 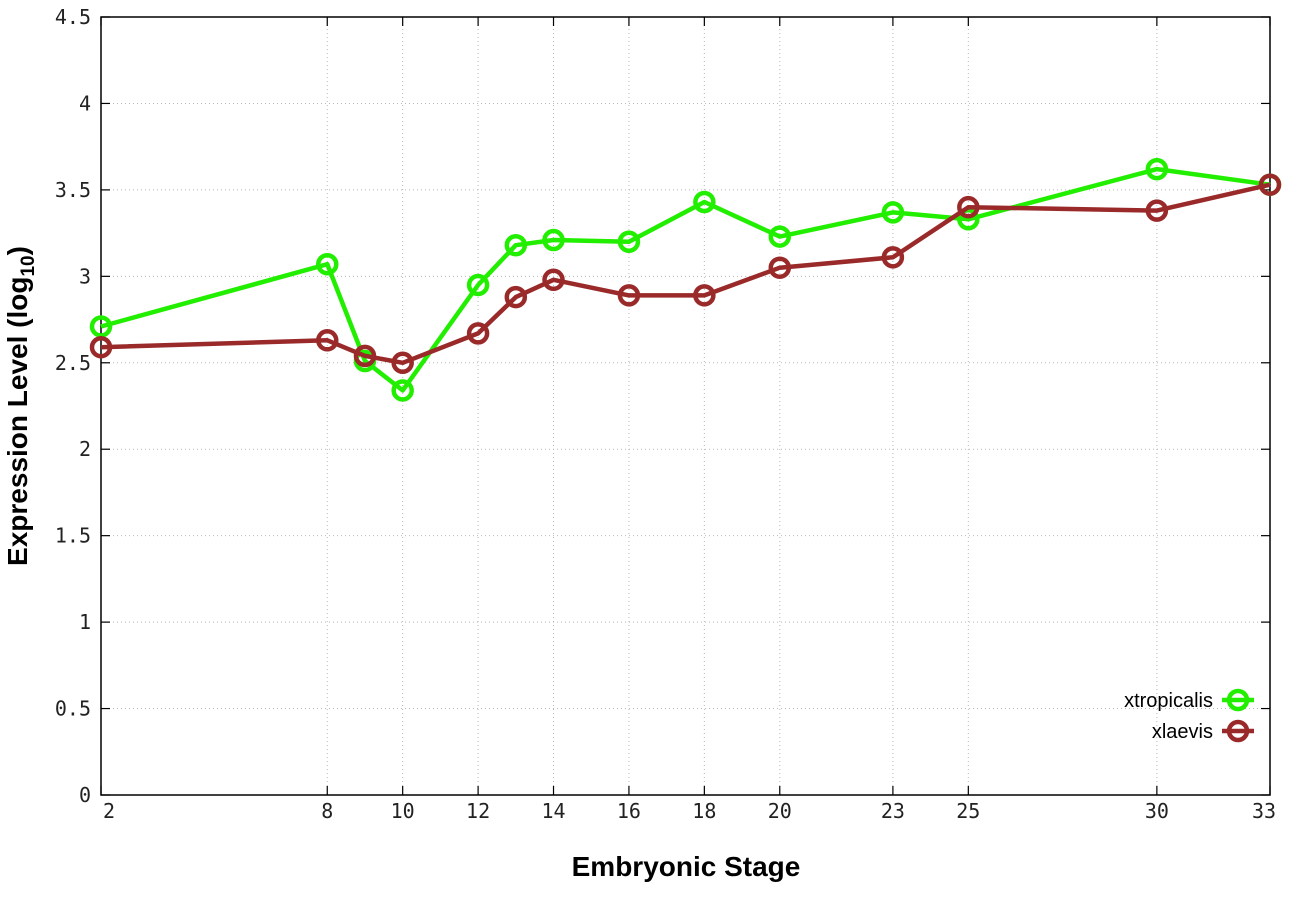 What do you see at coordinates (109, 811) in the screenshot?
I see `x-tick-label: 2` at bounding box center [109, 811].